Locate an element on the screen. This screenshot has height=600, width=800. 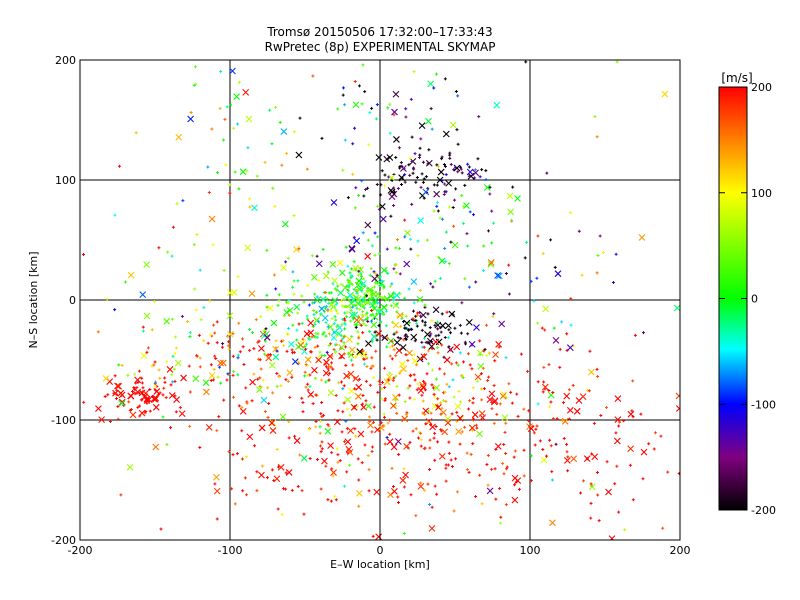
colorbar-tick-label: -200 is located at coordinates (763, 510).